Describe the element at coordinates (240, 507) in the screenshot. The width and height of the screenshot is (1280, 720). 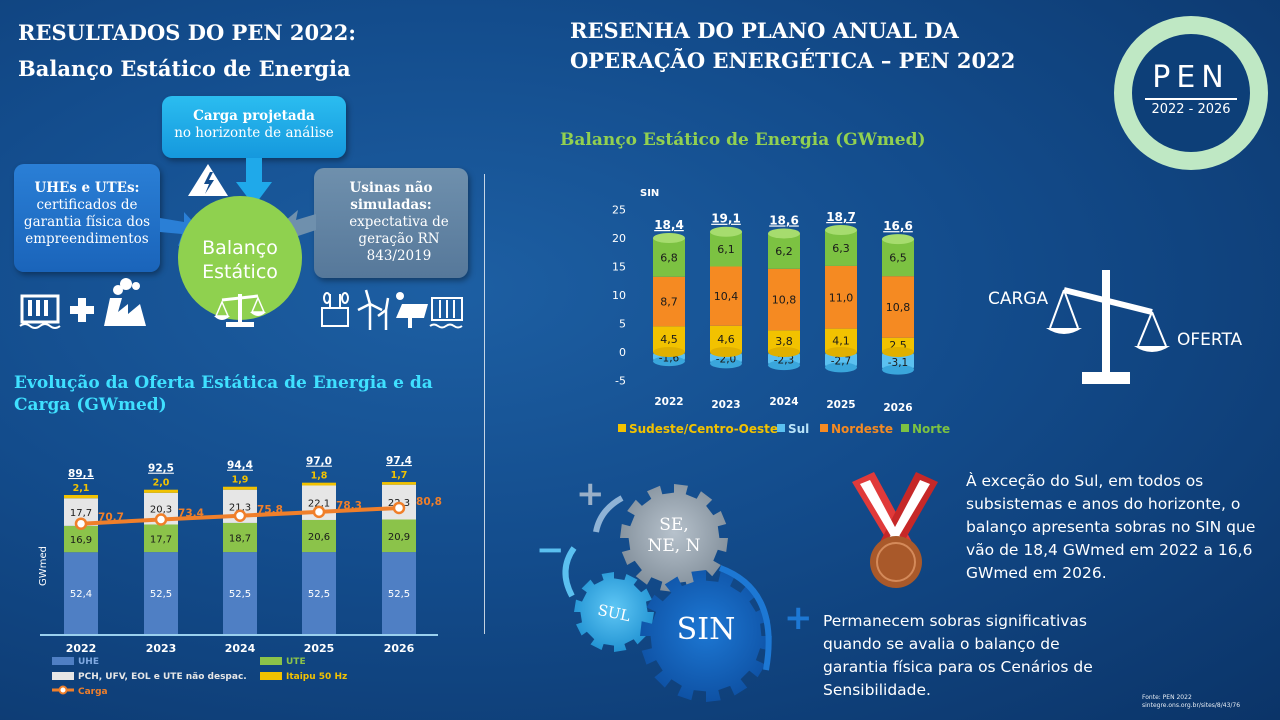
I see `bar-label-2024-s2: 21,3` at that location.